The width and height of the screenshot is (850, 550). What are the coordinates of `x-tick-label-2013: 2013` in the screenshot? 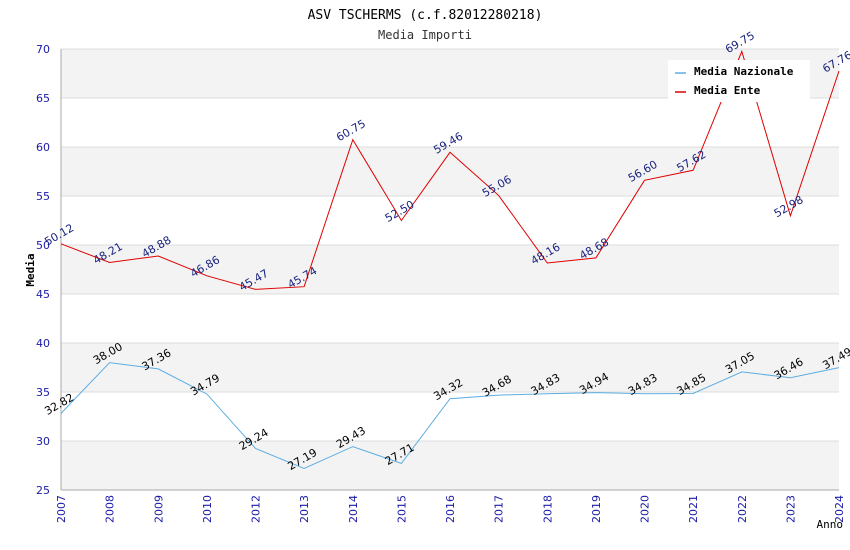 It's located at (304, 509).